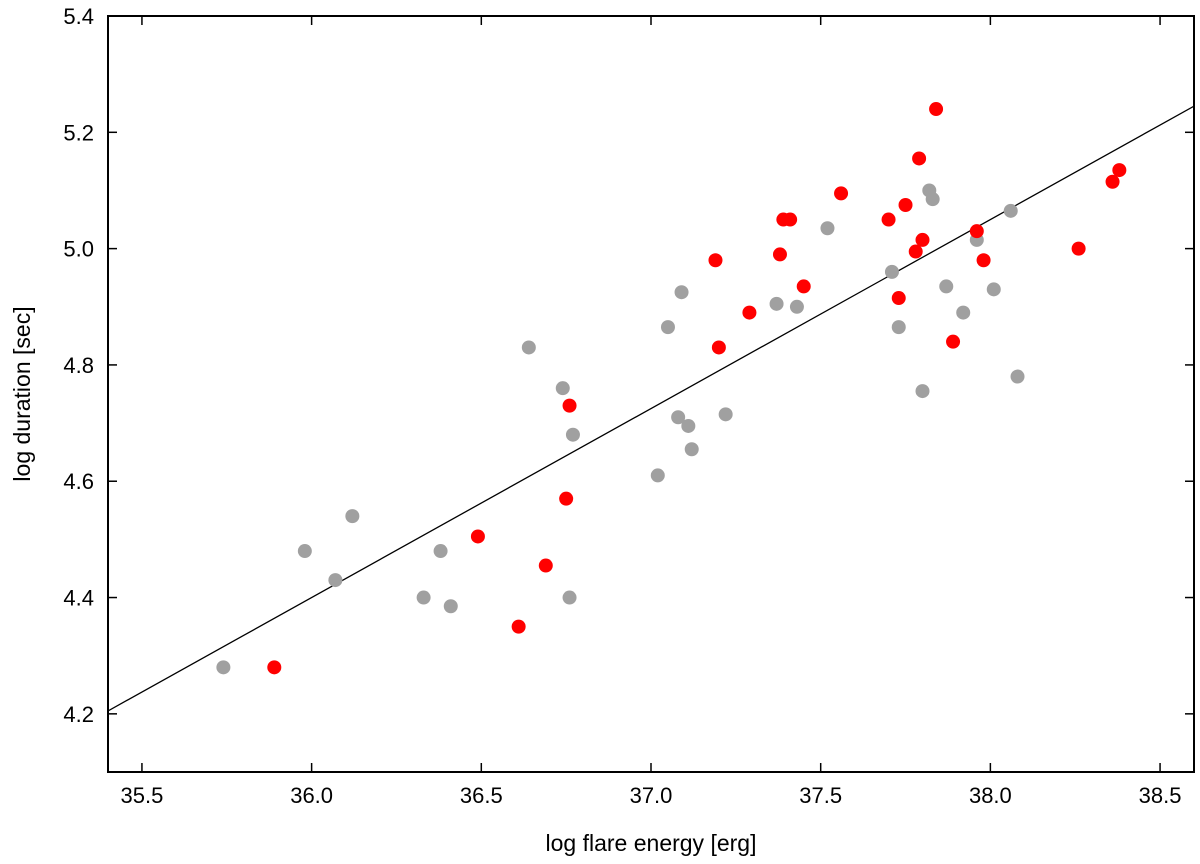  Describe the element at coordinates (78, 598) in the screenshot. I see `y-tick-label: 4.4` at that location.